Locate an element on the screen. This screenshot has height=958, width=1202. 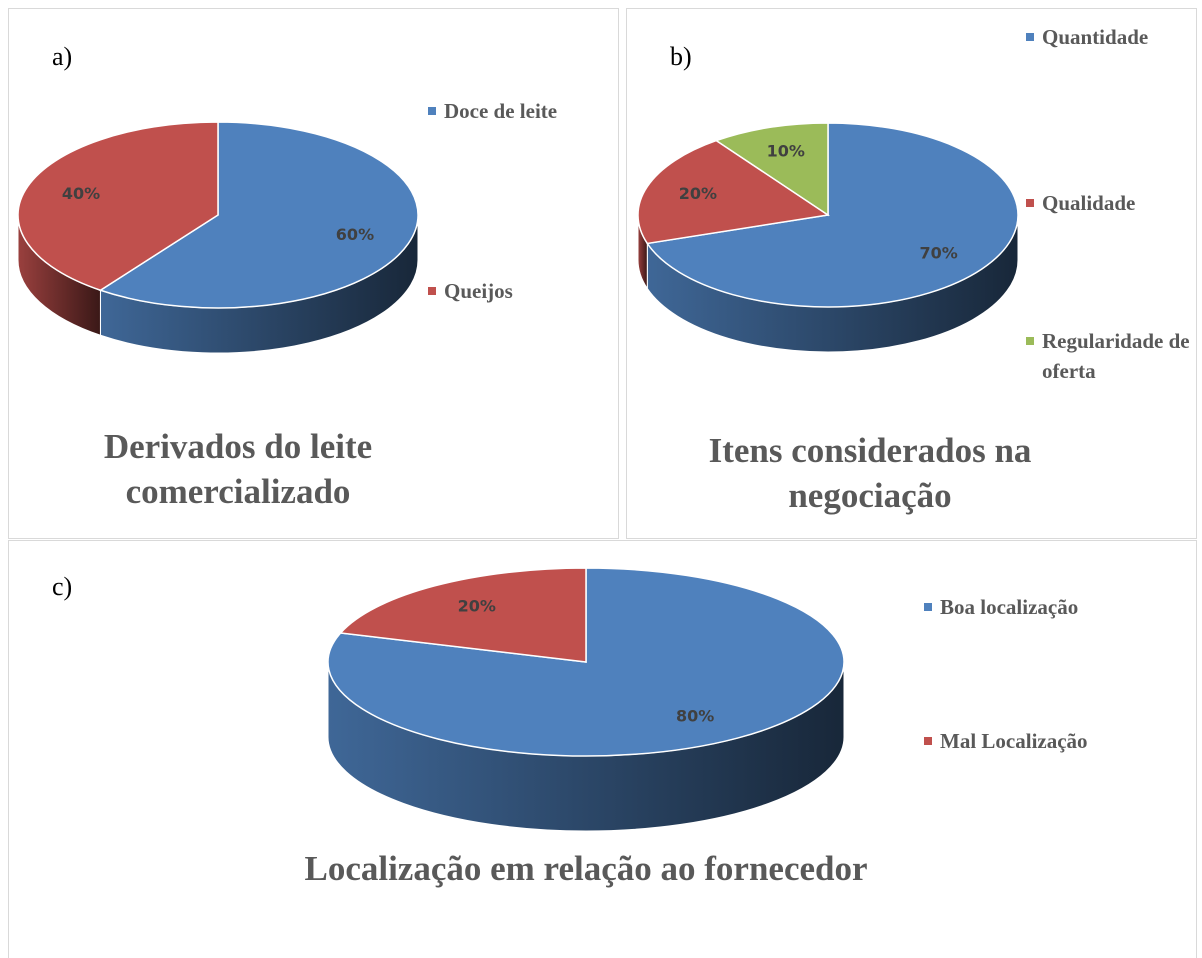
legend-label: Boa localização is located at coordinates (1009, 607).